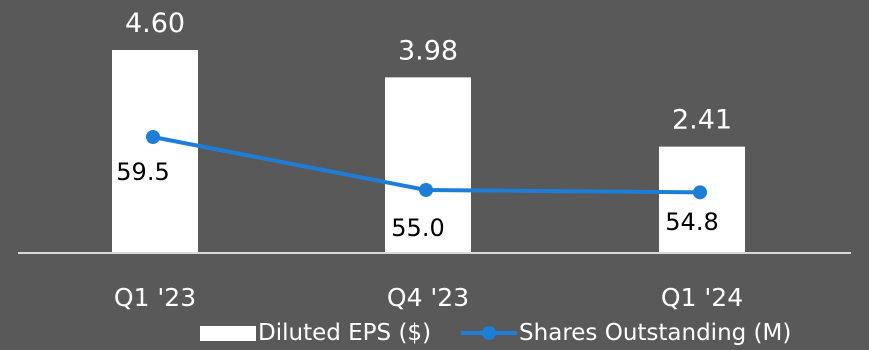  I want to click on legend-item-eps: Diluted EPS ($), so click(315, 333).